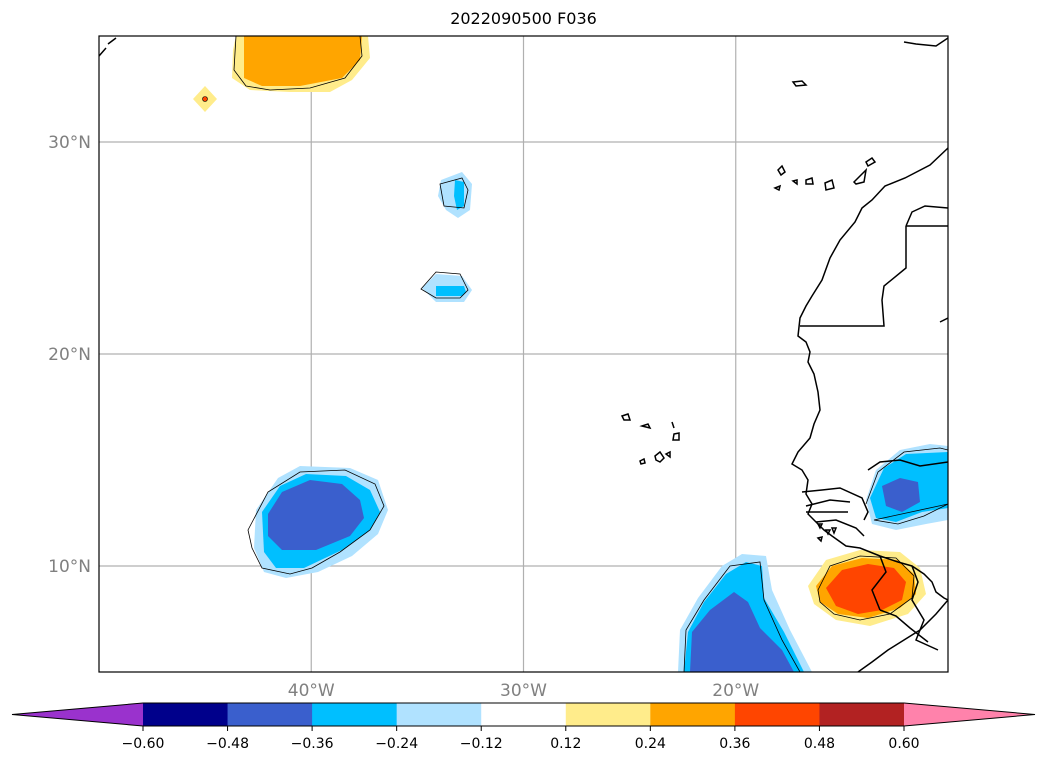 The height and width of the screenshot is (765, 1047). Describe the element at coordinates (481, 744) in the screenshot. I see `colorbar-tick-label: −0.12` at that location.